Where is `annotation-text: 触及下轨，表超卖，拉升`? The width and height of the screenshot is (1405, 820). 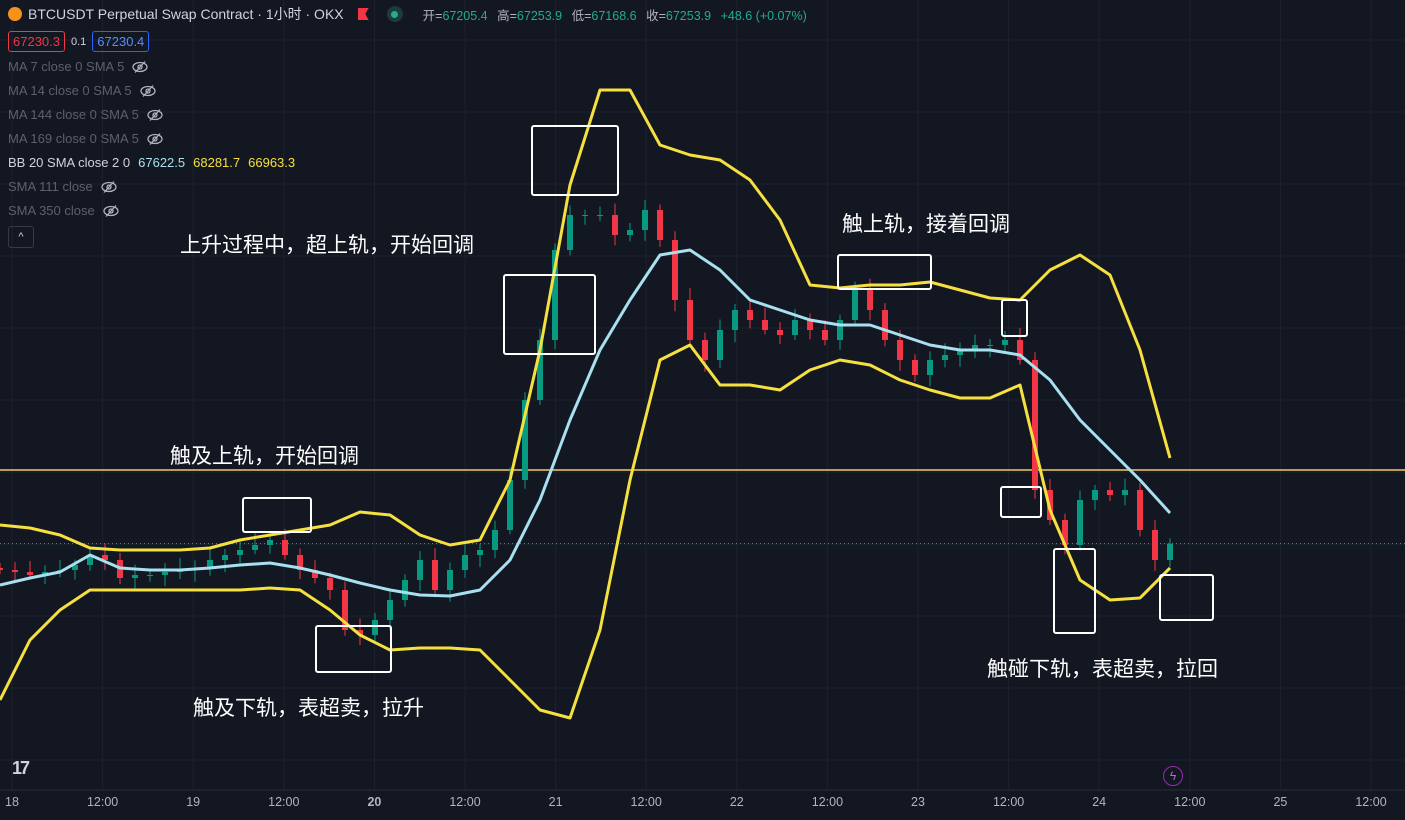
annotation-text: 触及下轨，表超卖，拉升 is located at coordinates (308, 708).